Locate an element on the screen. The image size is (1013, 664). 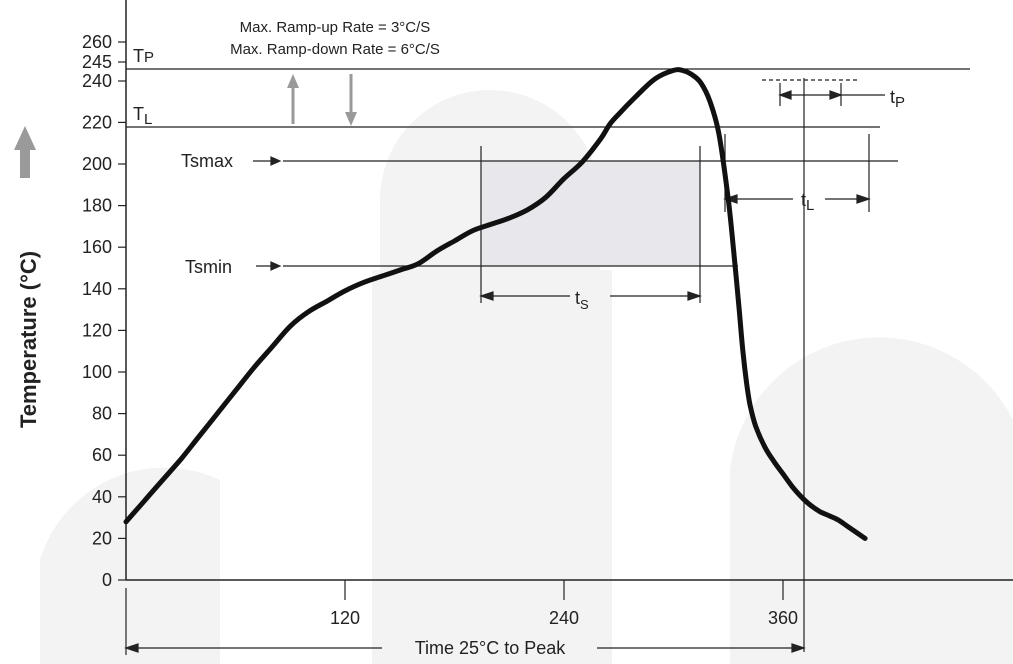
tp-label: TP is located at coordinates (143, 56).